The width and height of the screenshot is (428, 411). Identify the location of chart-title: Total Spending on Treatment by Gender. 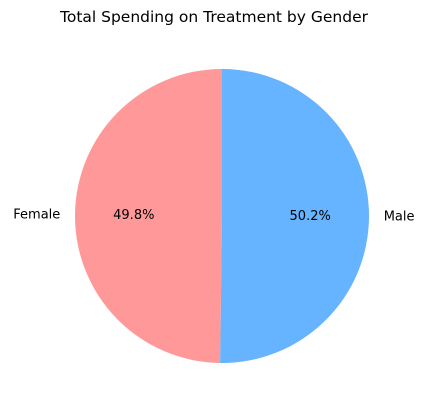
(214, 17).